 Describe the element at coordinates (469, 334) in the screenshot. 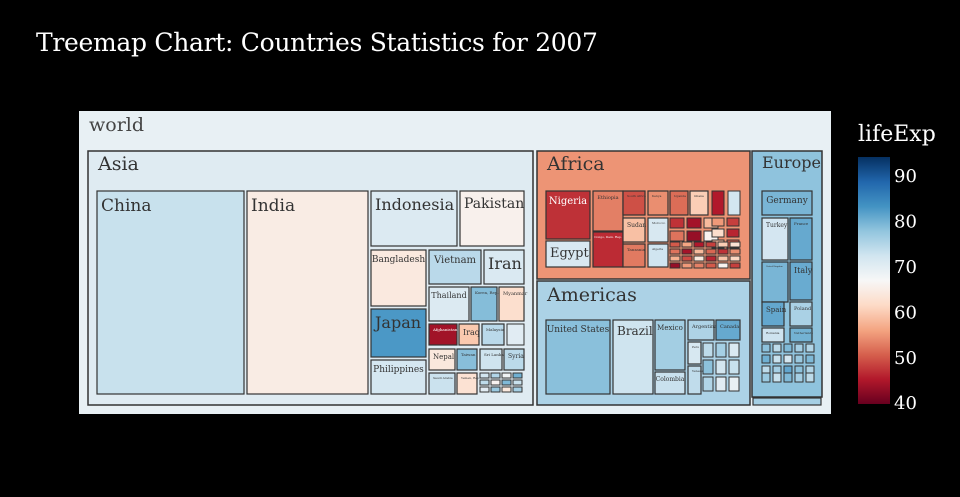

I see `treemap-node-iraq` at that location.